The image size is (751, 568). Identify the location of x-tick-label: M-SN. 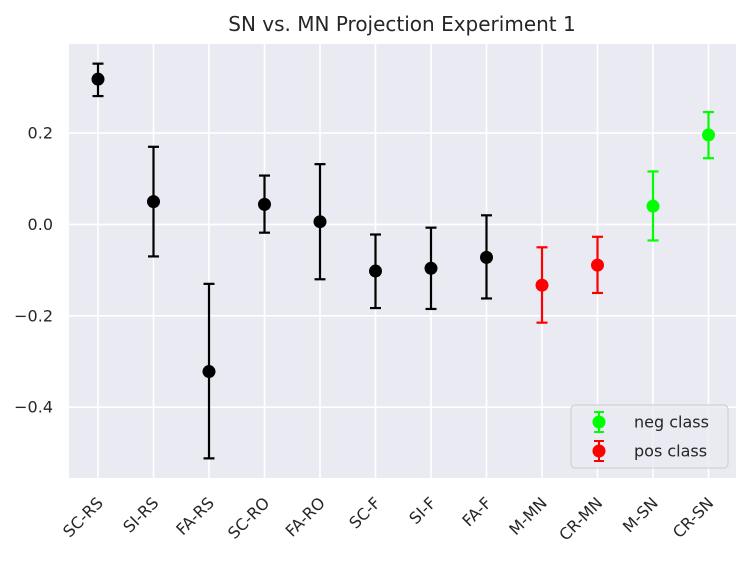
(640, 514).